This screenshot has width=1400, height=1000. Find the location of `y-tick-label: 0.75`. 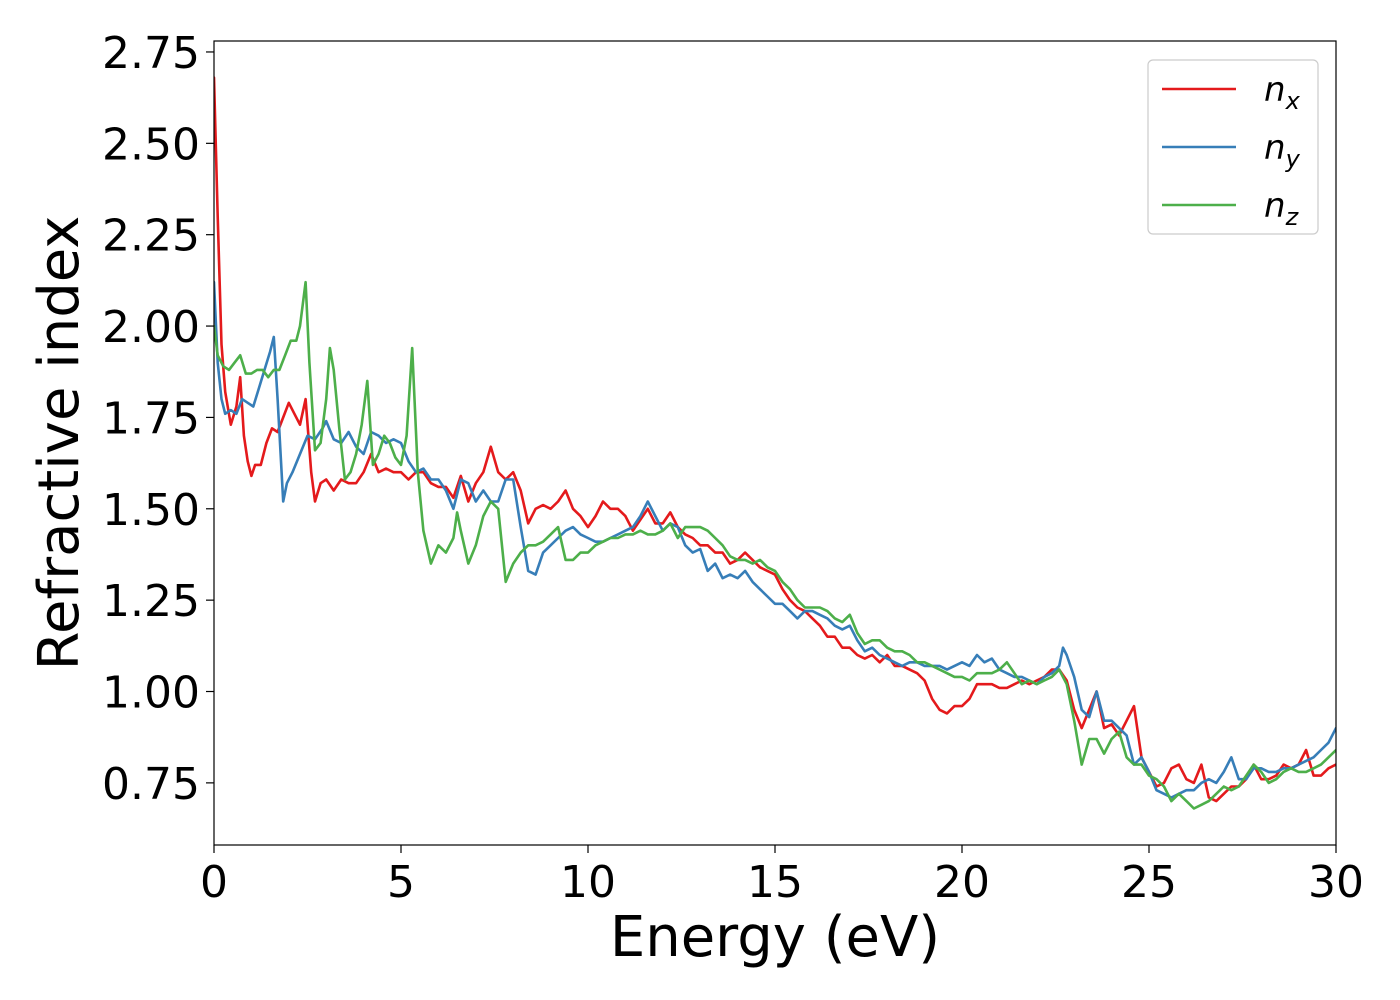

y-tick-label: 0.75 is located at coordinates (151, 784).